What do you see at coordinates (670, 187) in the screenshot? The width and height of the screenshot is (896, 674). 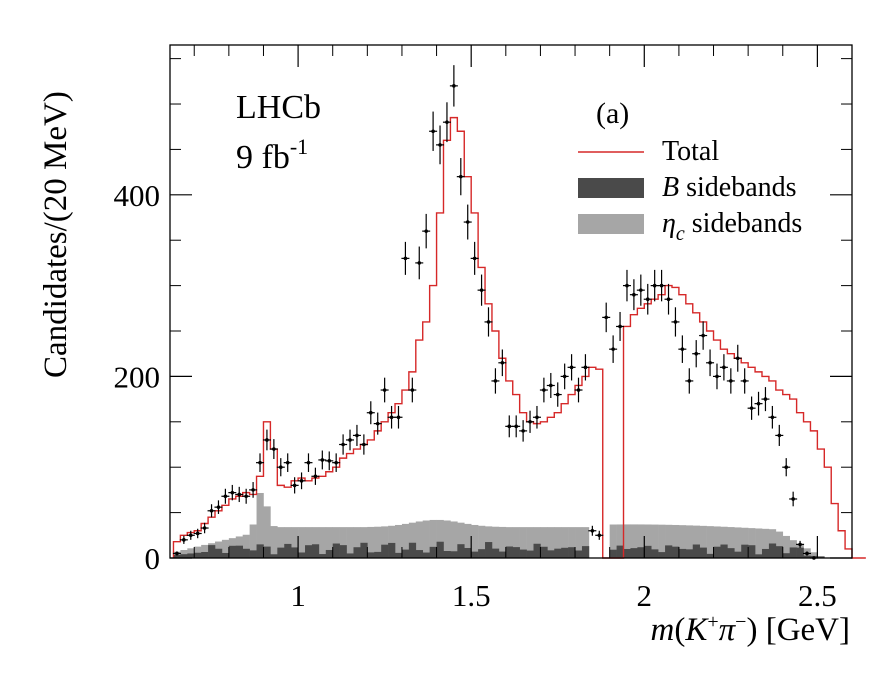 I see `legend-b-symbol: B` at bounding box center [670, 187].